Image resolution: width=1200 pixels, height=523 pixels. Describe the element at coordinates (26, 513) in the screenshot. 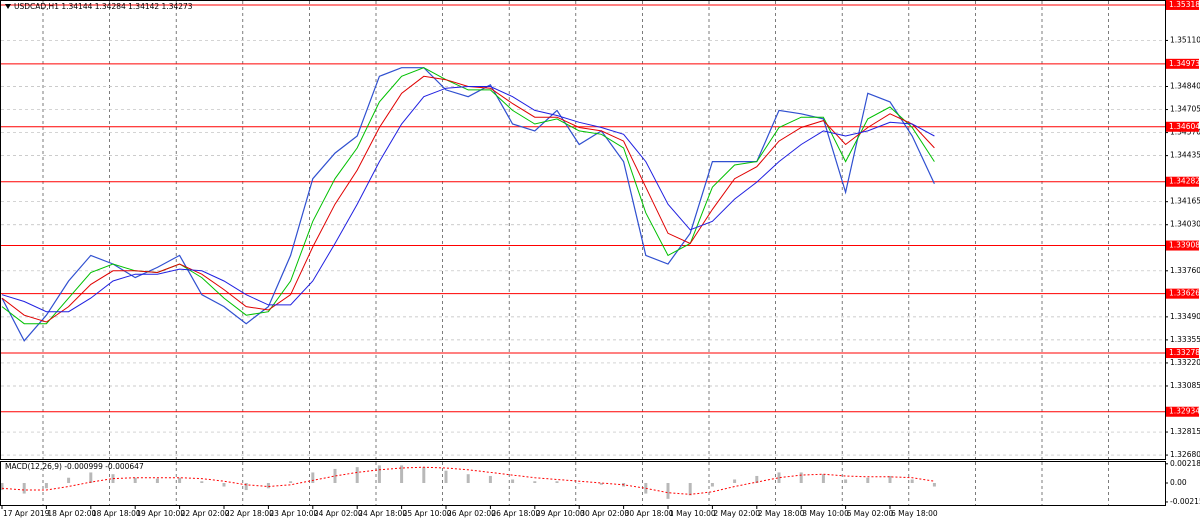

I see `x-tick-label: 17 Apr 2019` at that location.